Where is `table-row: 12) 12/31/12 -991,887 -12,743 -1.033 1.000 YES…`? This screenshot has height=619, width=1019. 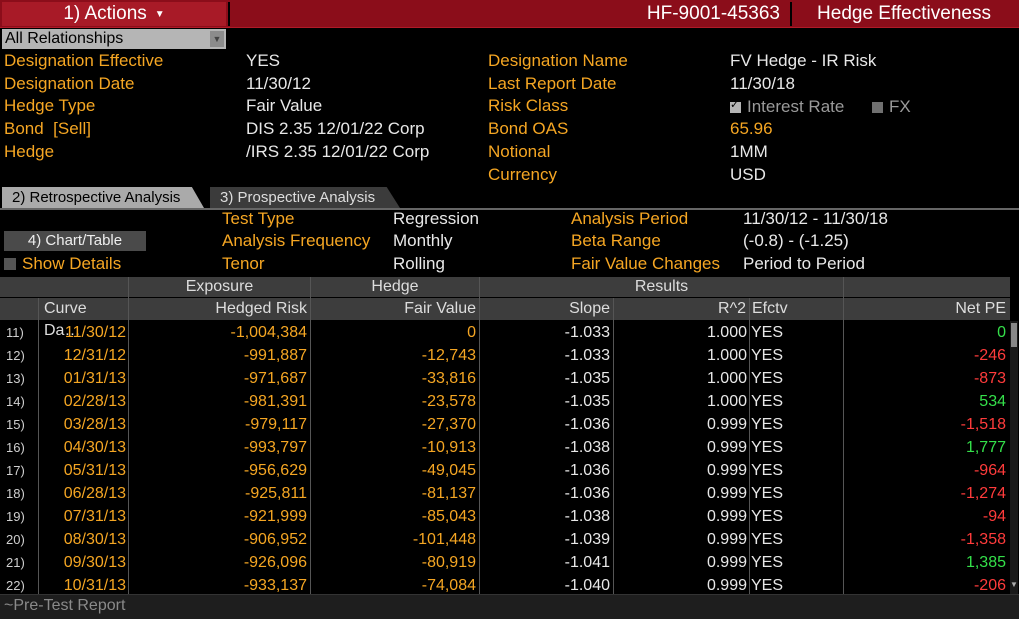 table-row: 12) 12/31/12 -991,887 -12,743 -1.033 1.000 YES… is located at coordinates (505, 355).